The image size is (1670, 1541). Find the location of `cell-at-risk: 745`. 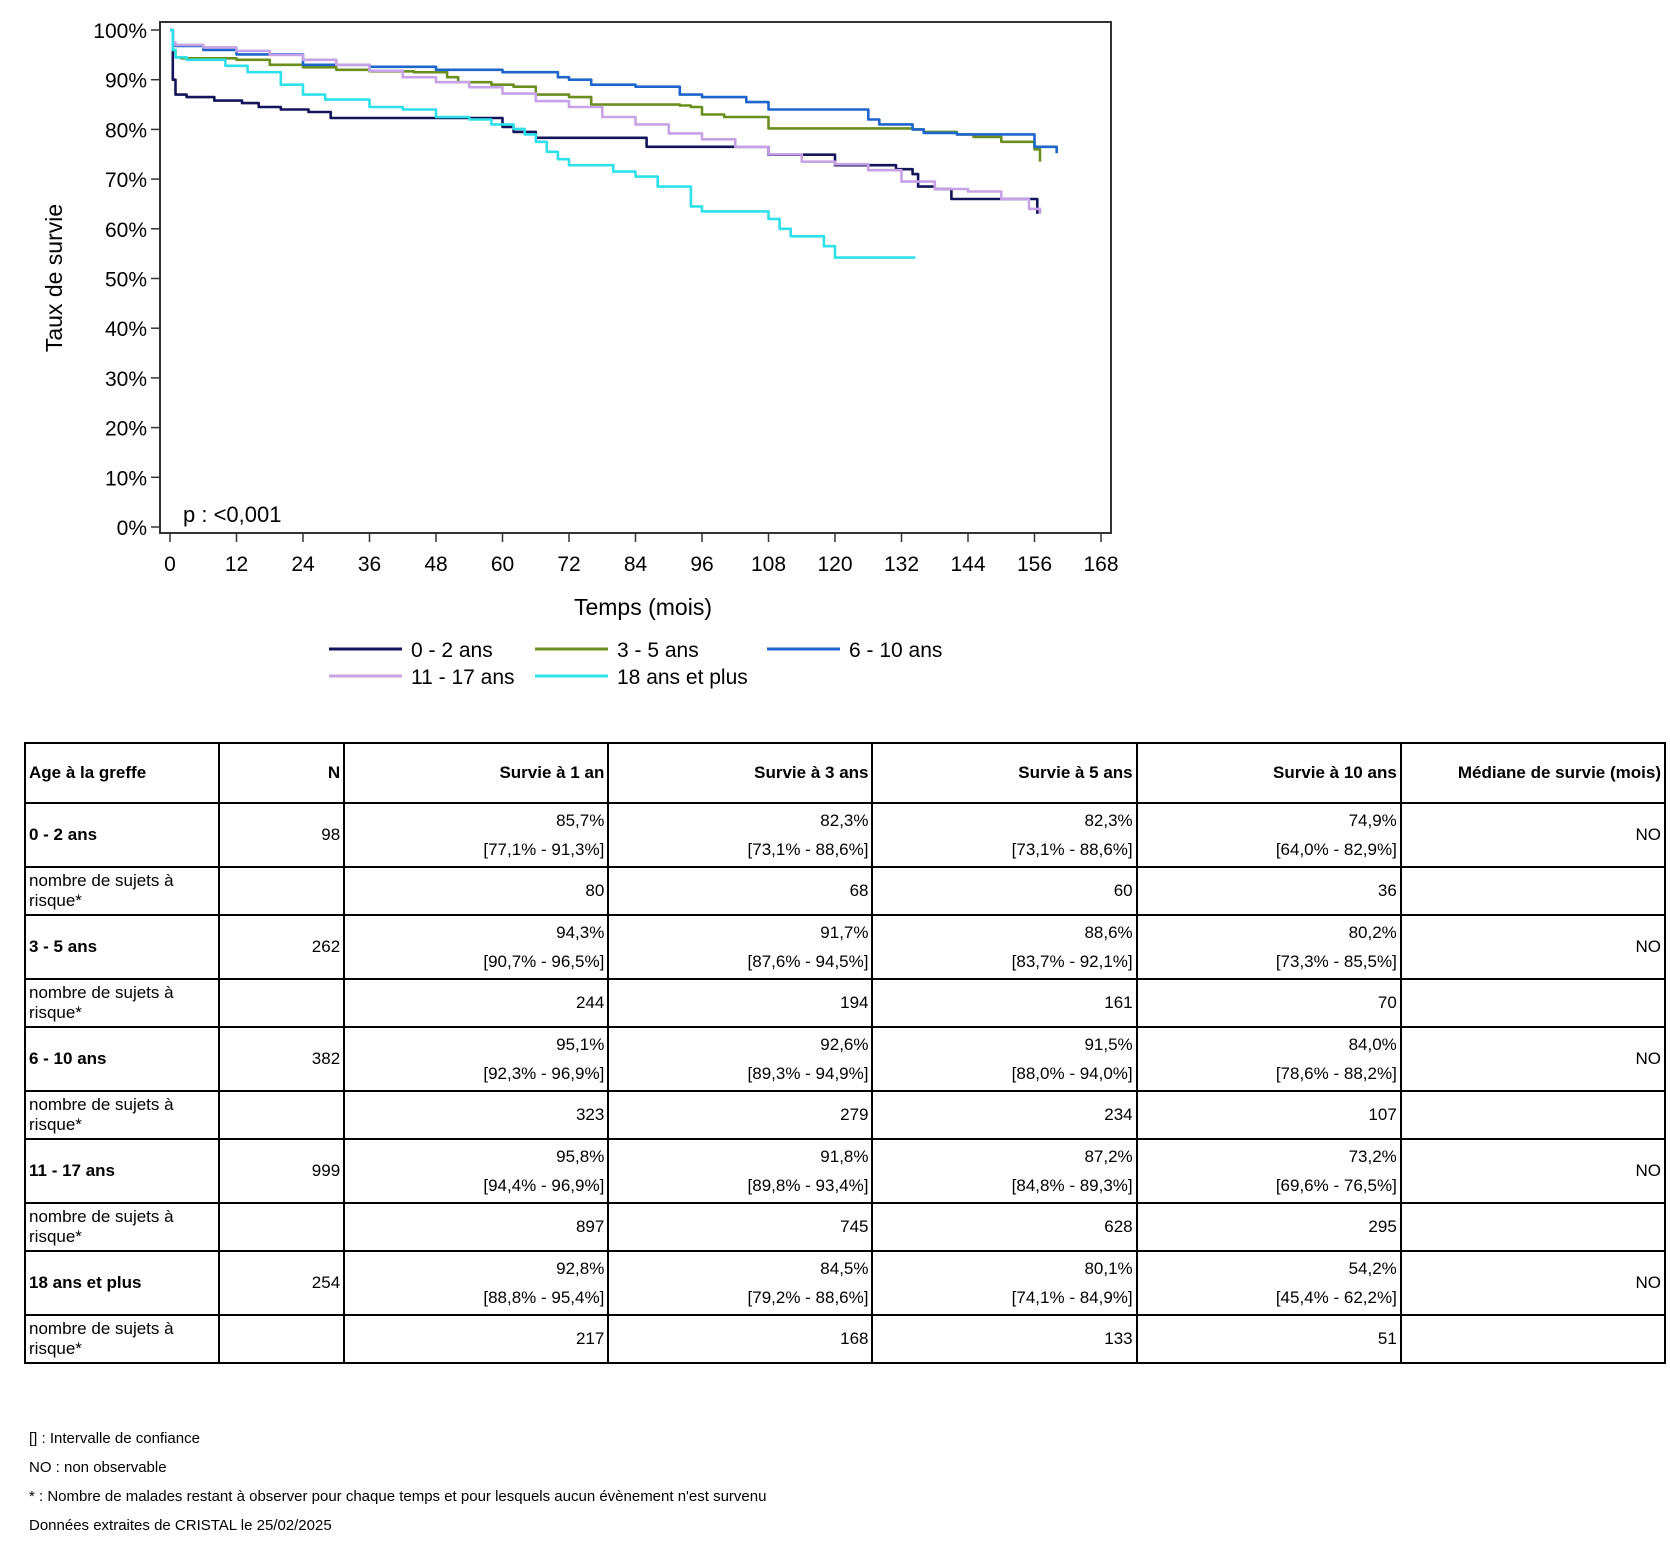

cell-at-risk: 745 is located at coordinates (740, 1227).